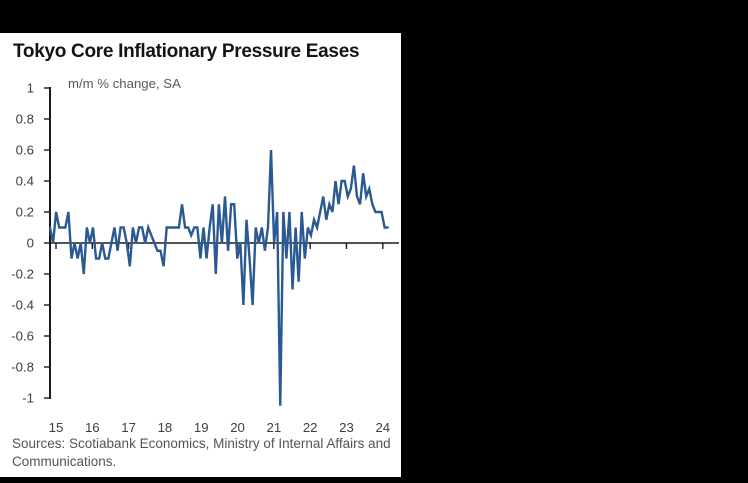 Image resolution: width=748 pixels, height=483 pixels. I want to click on y-axis-tick-label: 0, so click(30, 243).